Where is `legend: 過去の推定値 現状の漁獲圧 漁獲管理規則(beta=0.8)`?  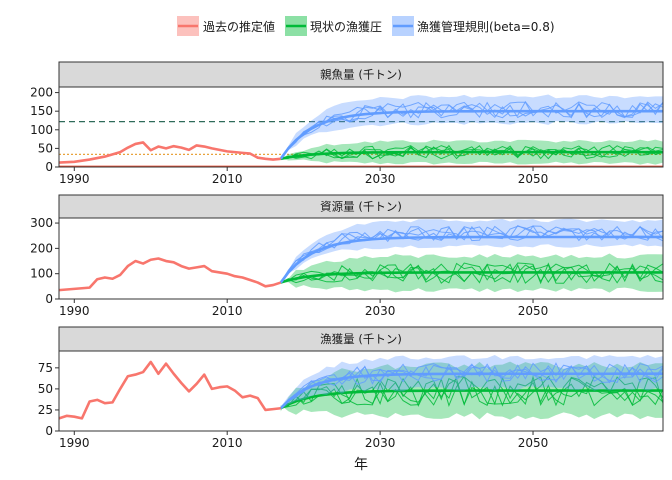 legend: 過去の推定値 現状の漁獲圧 漁獲管理規則(beta=0.8) is located at coordinates (366, 26).